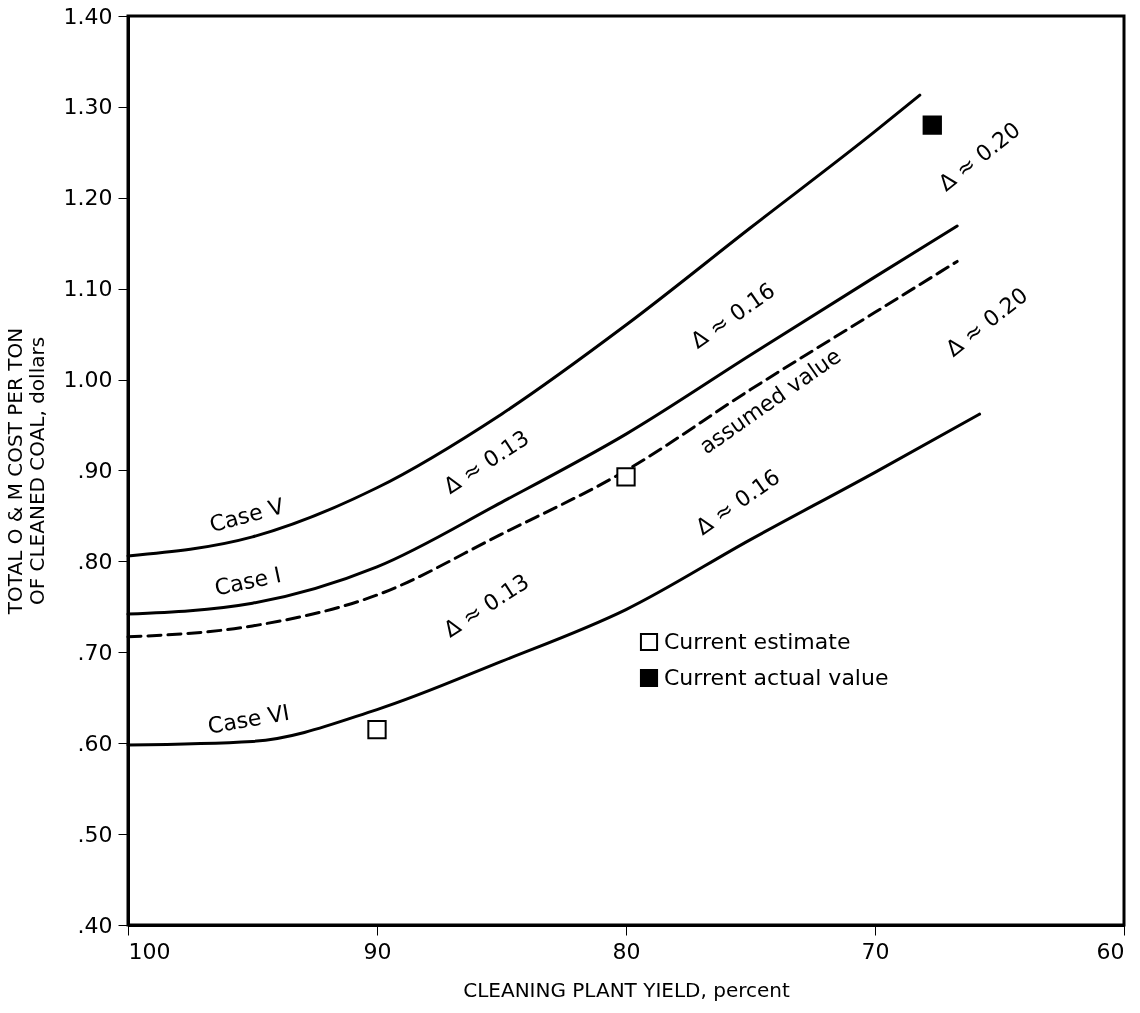  Describe the element at coordinates (979, 156) in the screenshot. I see `annotation: Δ ≈ 0.20` at that location.